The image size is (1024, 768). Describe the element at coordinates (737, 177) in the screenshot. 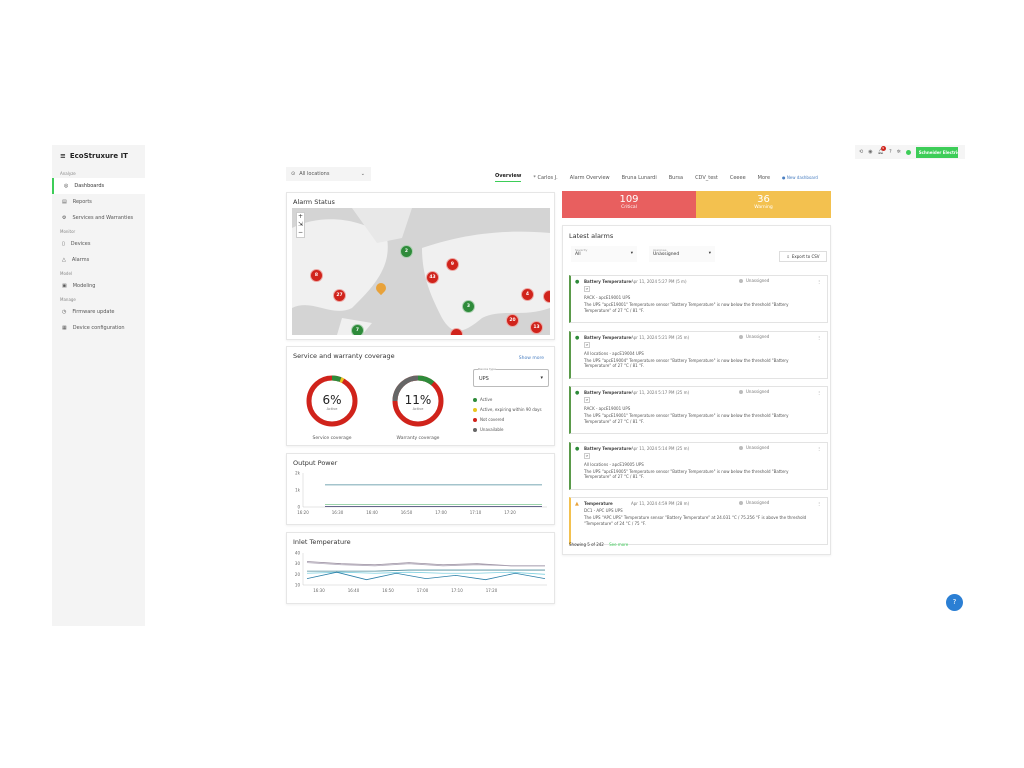

I see `tab: Ceeee` at that location.